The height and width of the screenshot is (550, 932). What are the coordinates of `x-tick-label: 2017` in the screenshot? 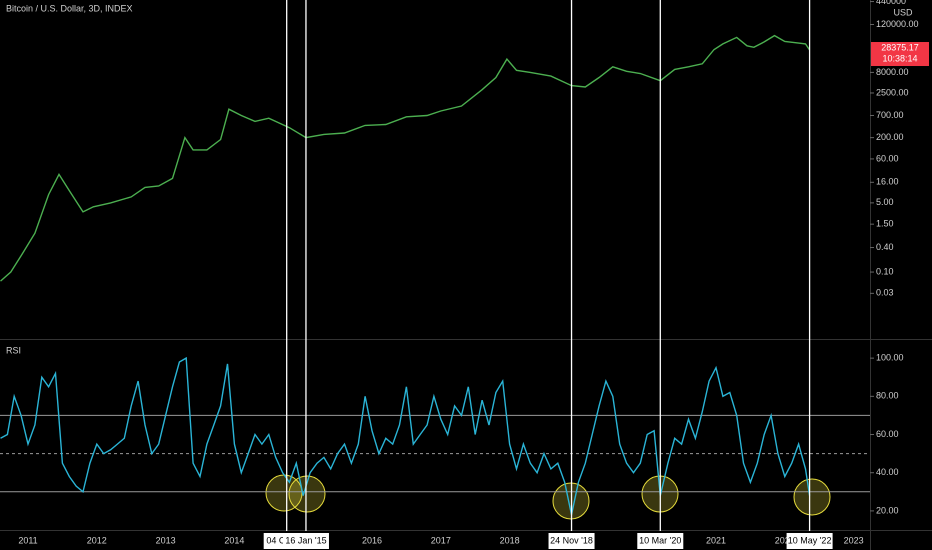 It's located at (441, 540).